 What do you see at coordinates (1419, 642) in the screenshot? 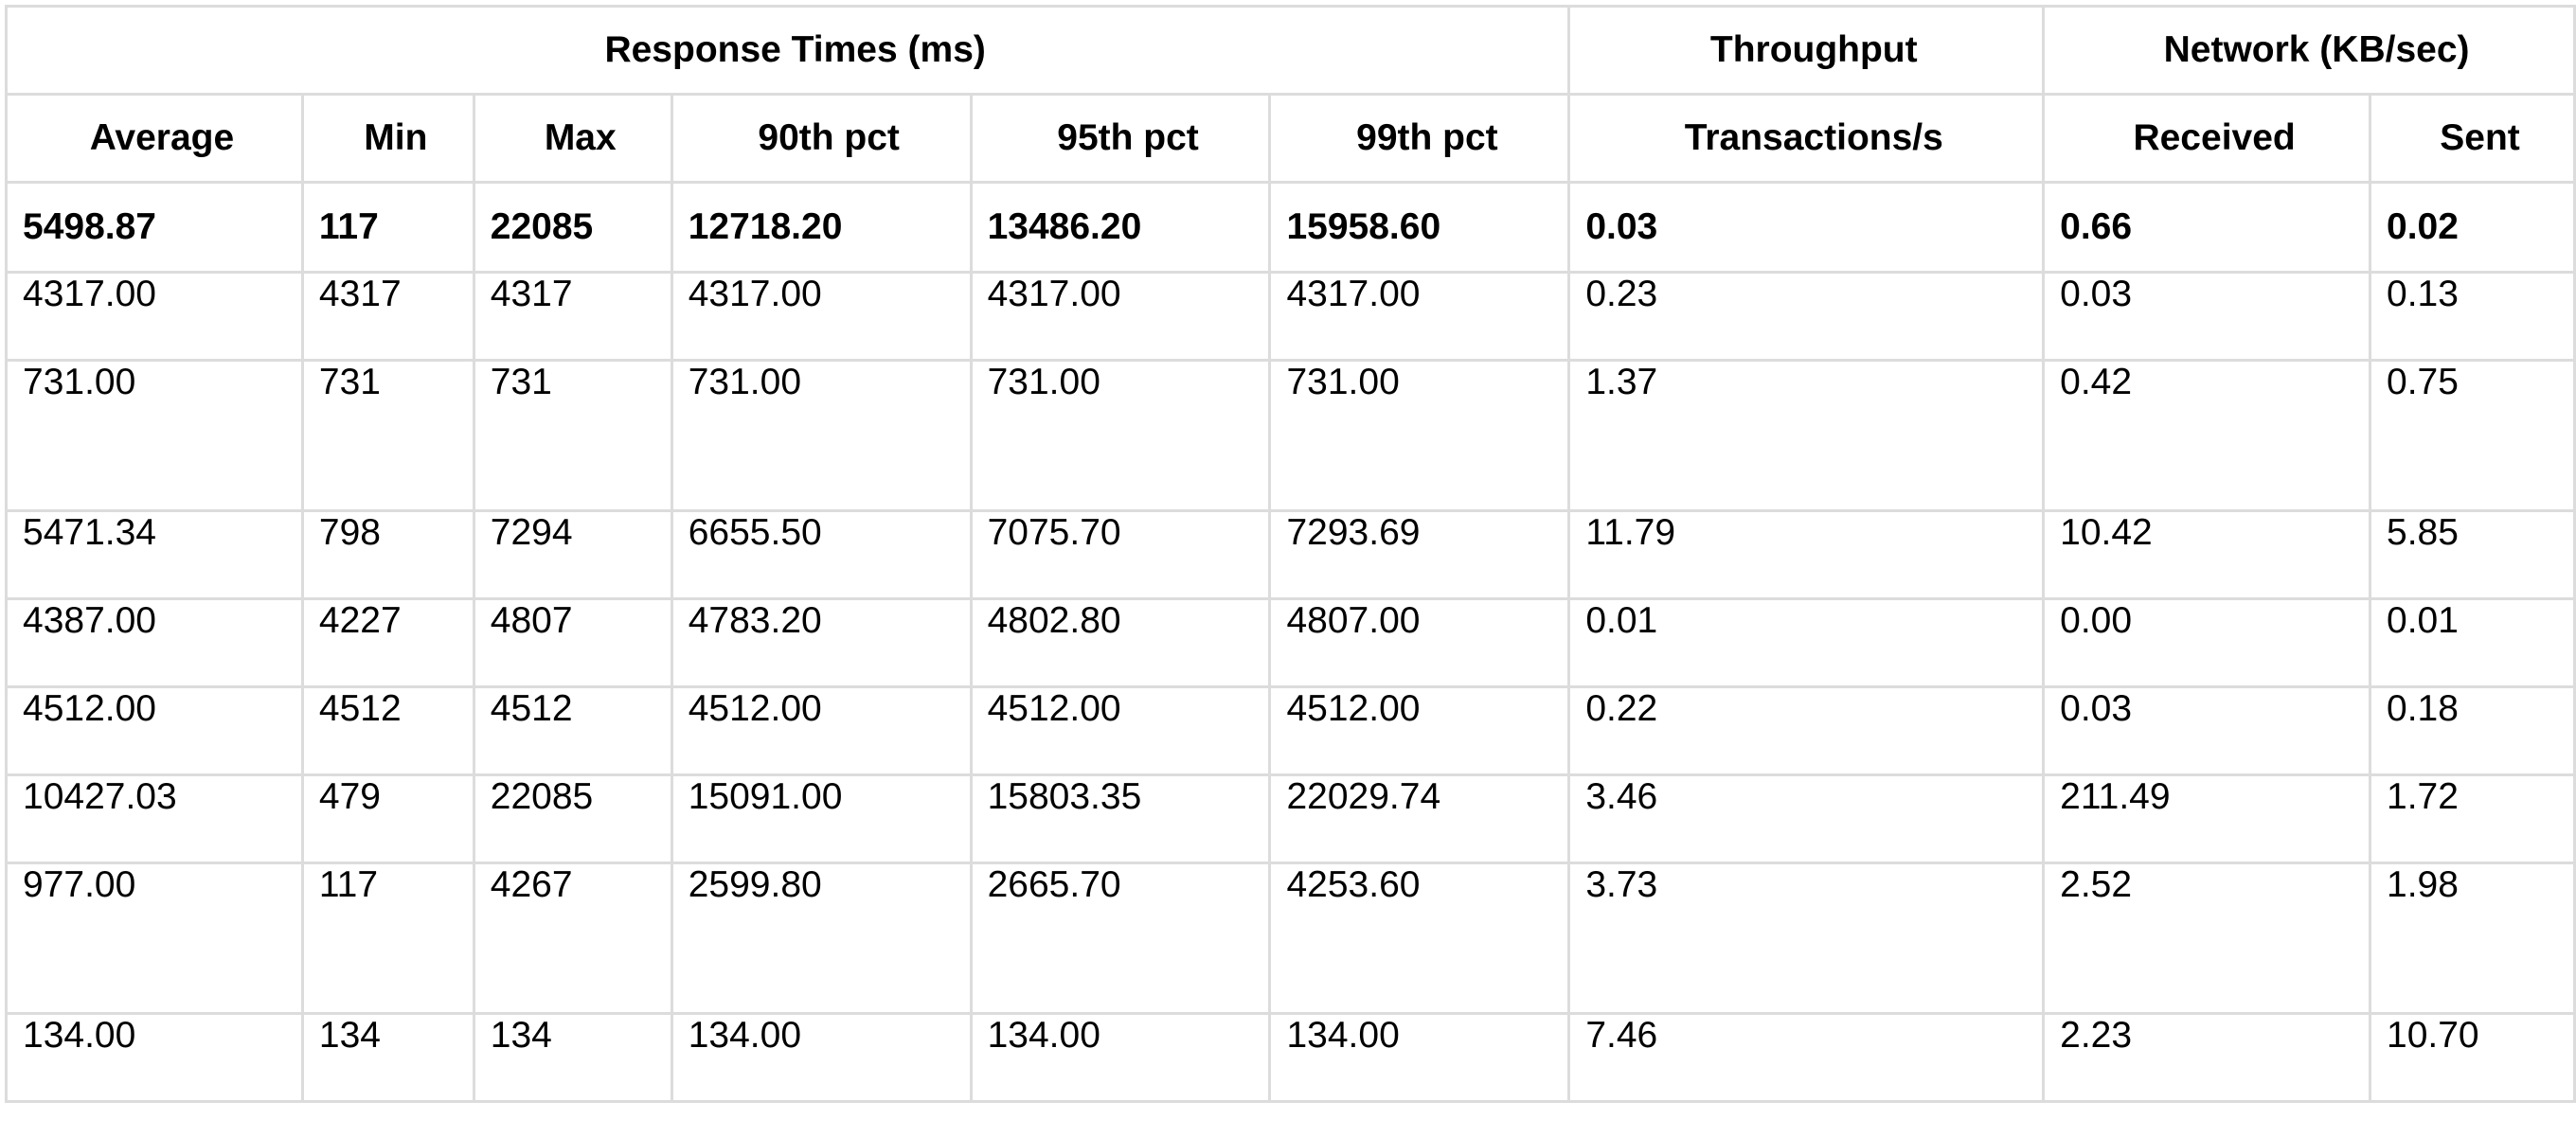
I see `table-cell-99th-pct: 4807.00` at bounding box center [1419, 642].